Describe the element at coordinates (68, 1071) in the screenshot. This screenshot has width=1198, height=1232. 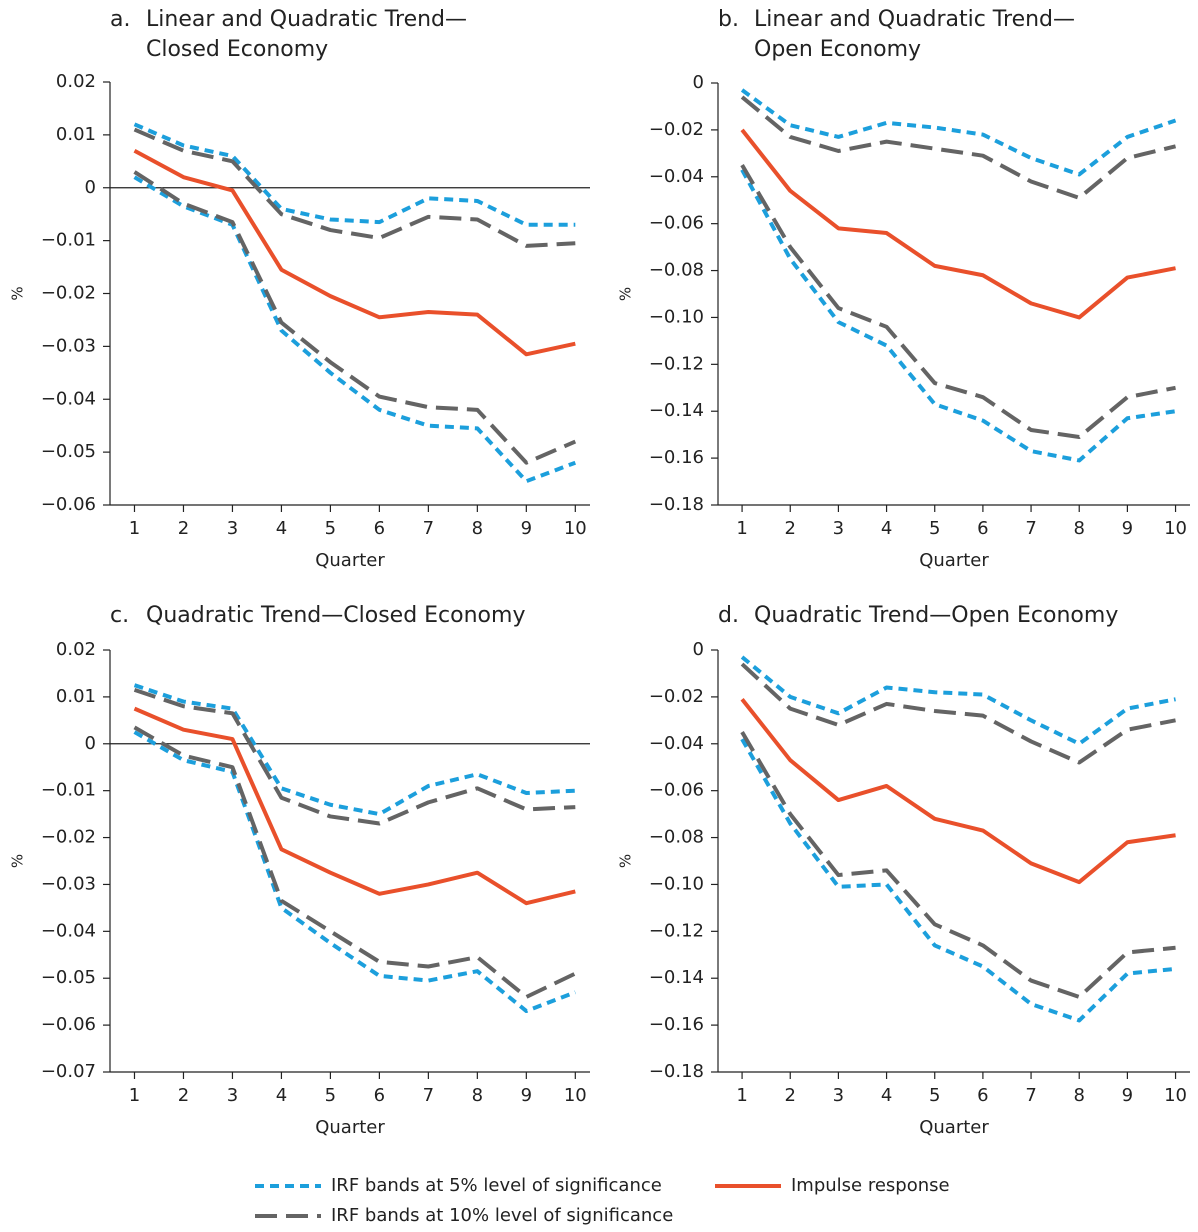
I see `y-tick-label: −0.07` at that location.